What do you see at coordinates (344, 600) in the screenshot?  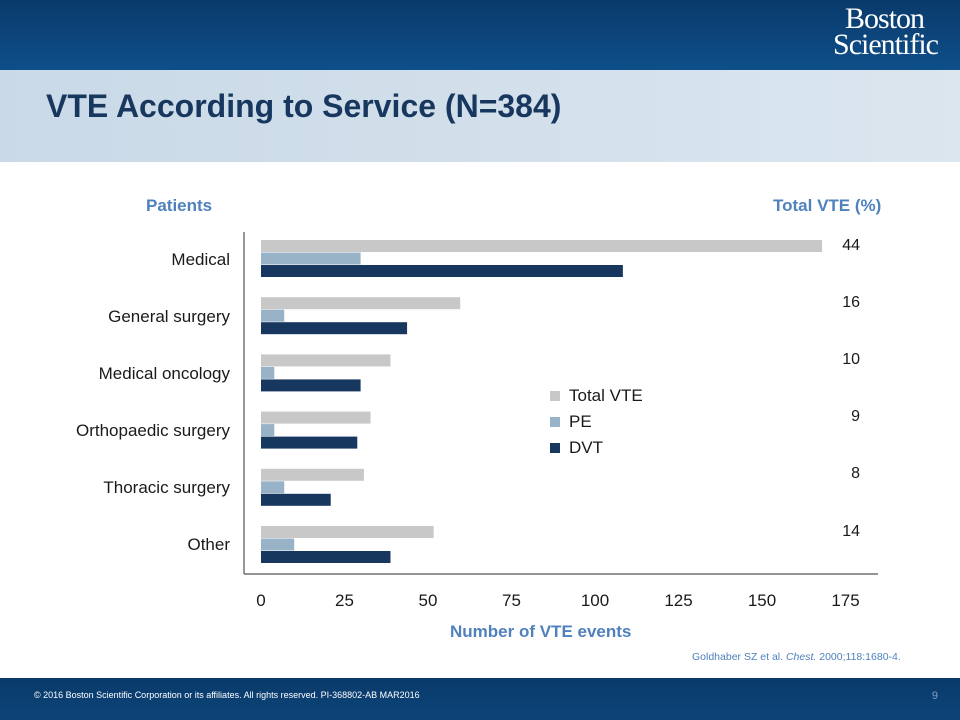 I see `x-tick-label: 25` at bounding box center [344, 600].